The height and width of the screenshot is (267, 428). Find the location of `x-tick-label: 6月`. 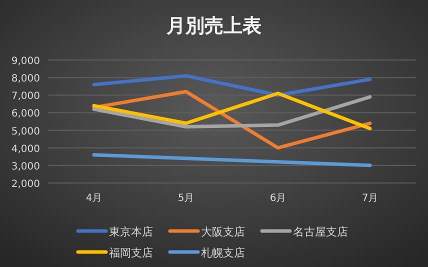

x-tick-label: 6月 is located at coordinates (278, 198).